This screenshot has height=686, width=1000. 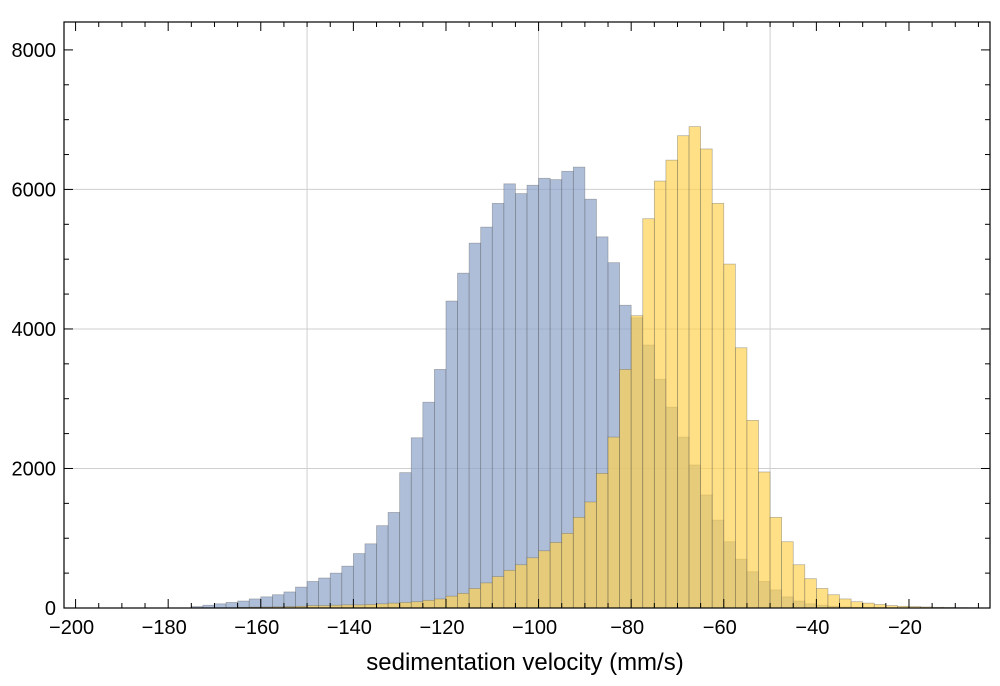 What do you see at coordinates (349, 628) in the screenshot?
I see `x-tick-label: −140` at bounding box center [349, 628].